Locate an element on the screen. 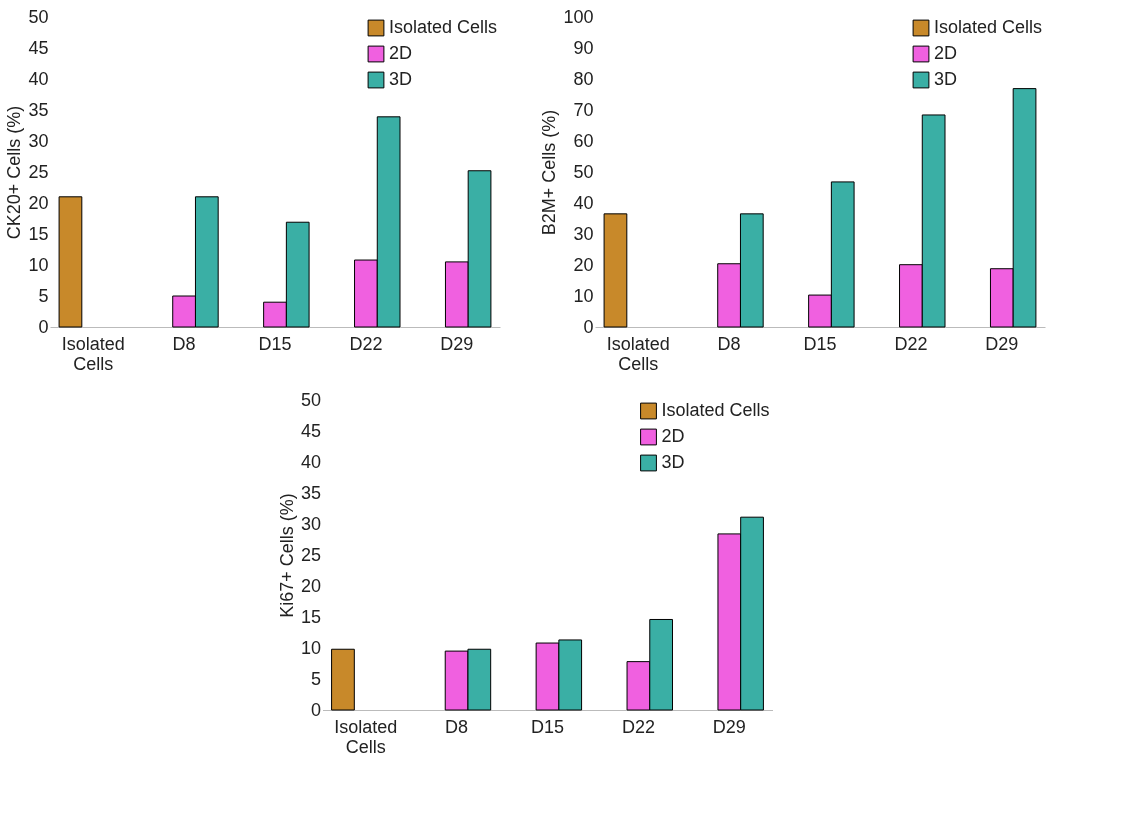 Image resolution: width=1133 pixels, height=833 pixels. y-tick-label: 70 is located at coordinates (583, 109).